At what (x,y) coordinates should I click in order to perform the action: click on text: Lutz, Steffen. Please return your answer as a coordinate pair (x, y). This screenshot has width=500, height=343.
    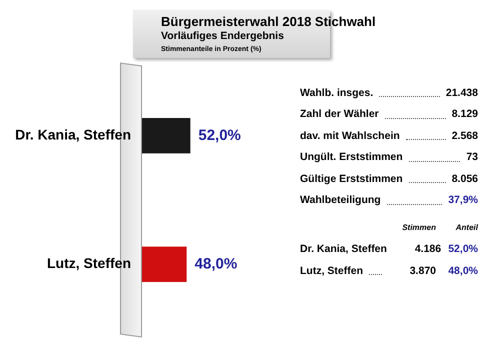
    Looking at the image, I should click on (331, 270).